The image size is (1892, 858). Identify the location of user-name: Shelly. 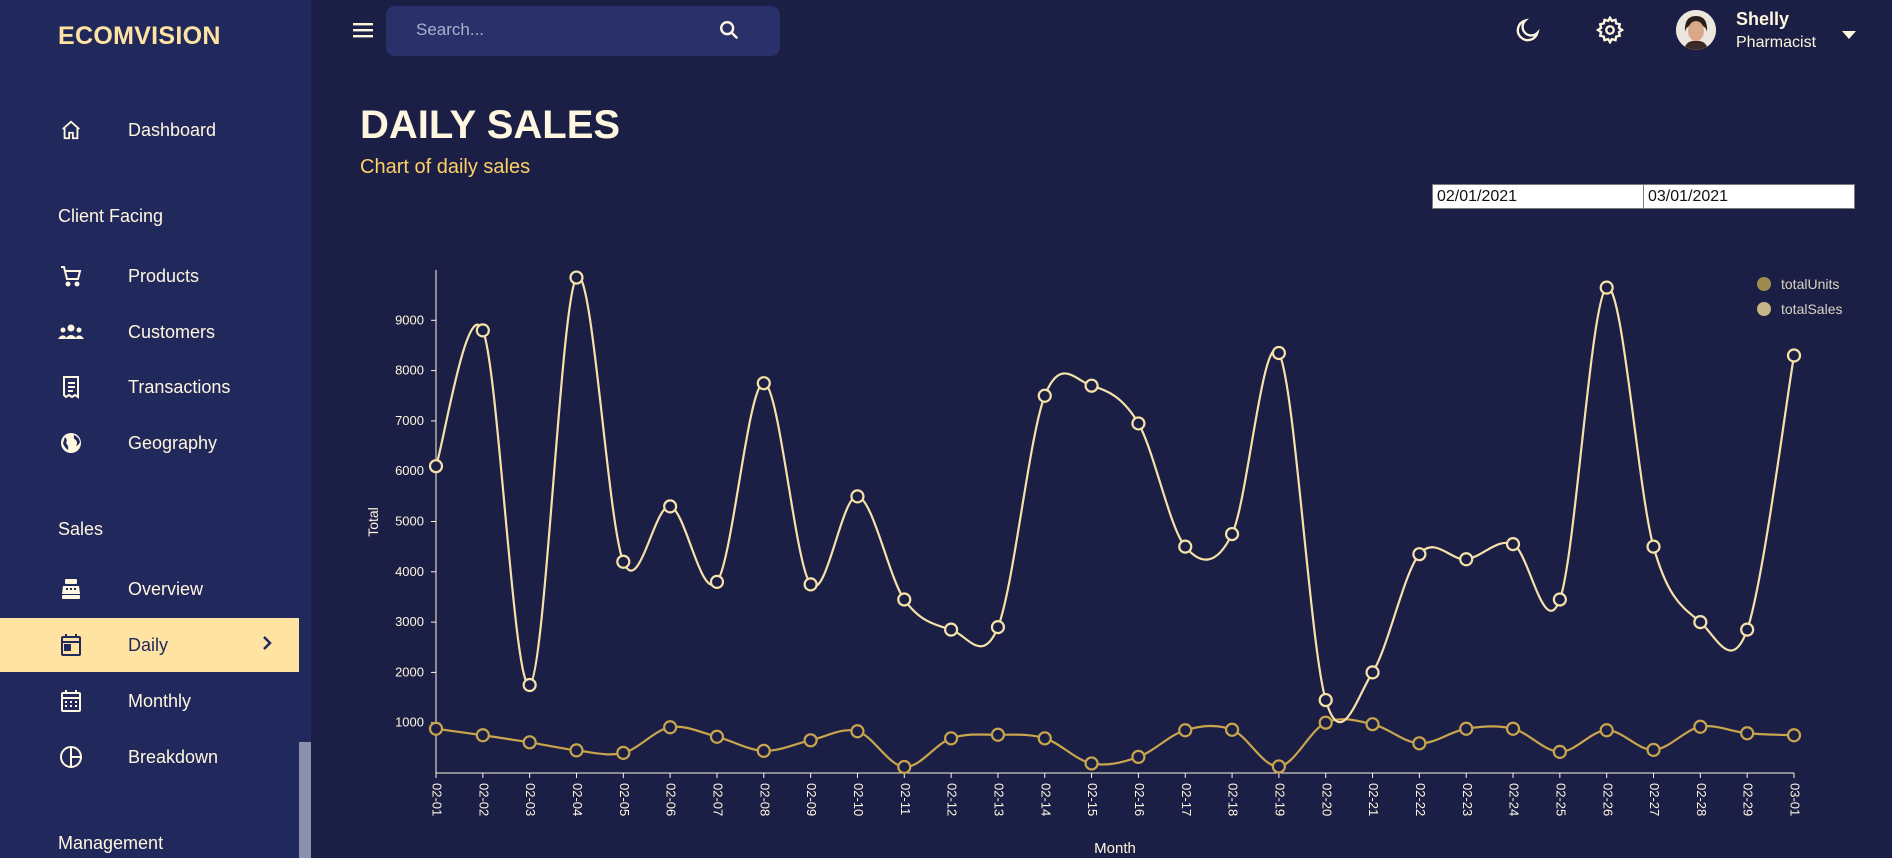
(1763, 19).